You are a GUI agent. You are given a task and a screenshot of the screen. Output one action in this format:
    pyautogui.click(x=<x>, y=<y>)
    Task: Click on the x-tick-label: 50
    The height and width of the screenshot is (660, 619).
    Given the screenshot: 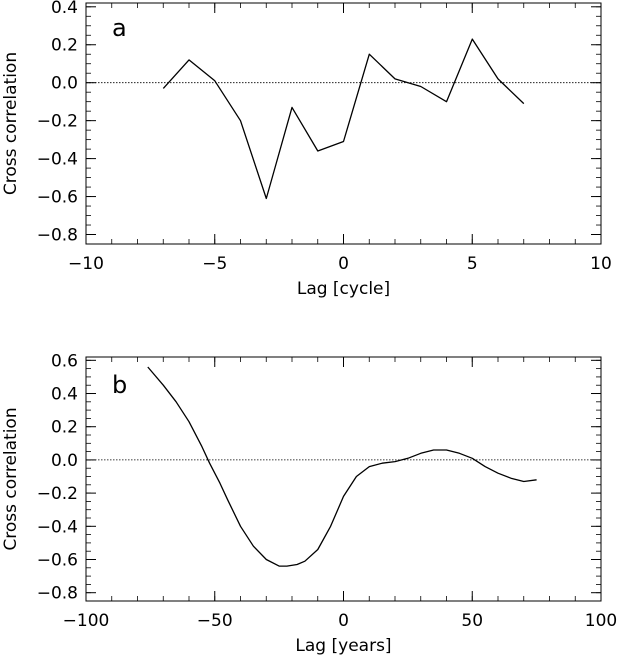 What is the action you would take?
    pyautogui.click(x=472, y=621)
    